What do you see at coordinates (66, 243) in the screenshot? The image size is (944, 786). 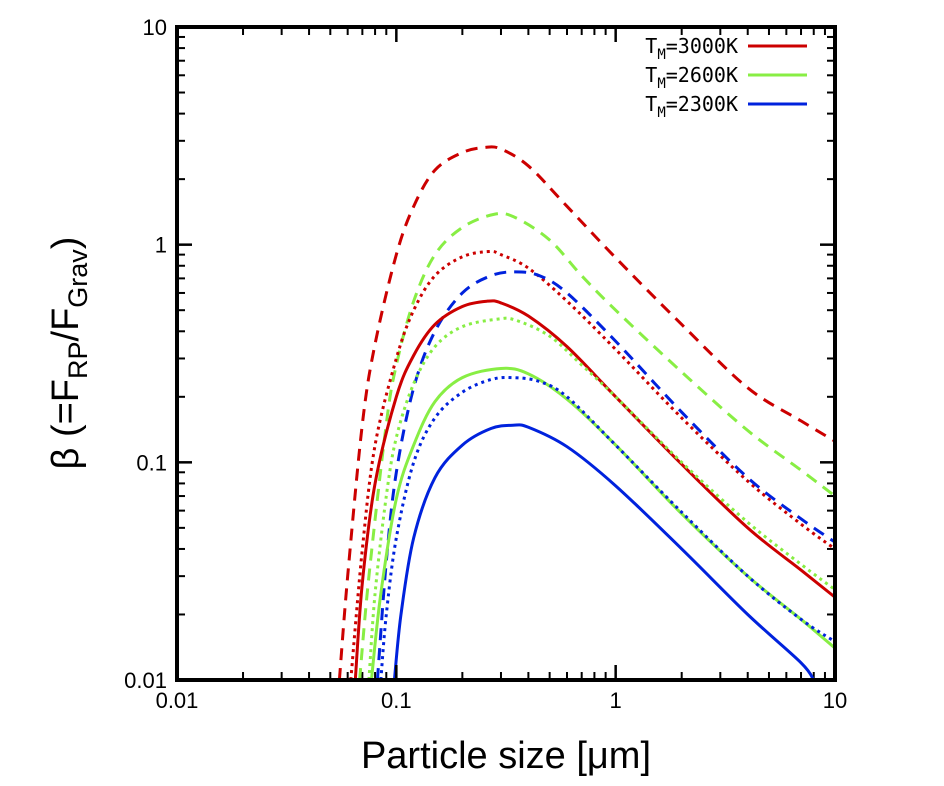 I see `y-axis-title-suffix: )` at bounding box center [66, 243].